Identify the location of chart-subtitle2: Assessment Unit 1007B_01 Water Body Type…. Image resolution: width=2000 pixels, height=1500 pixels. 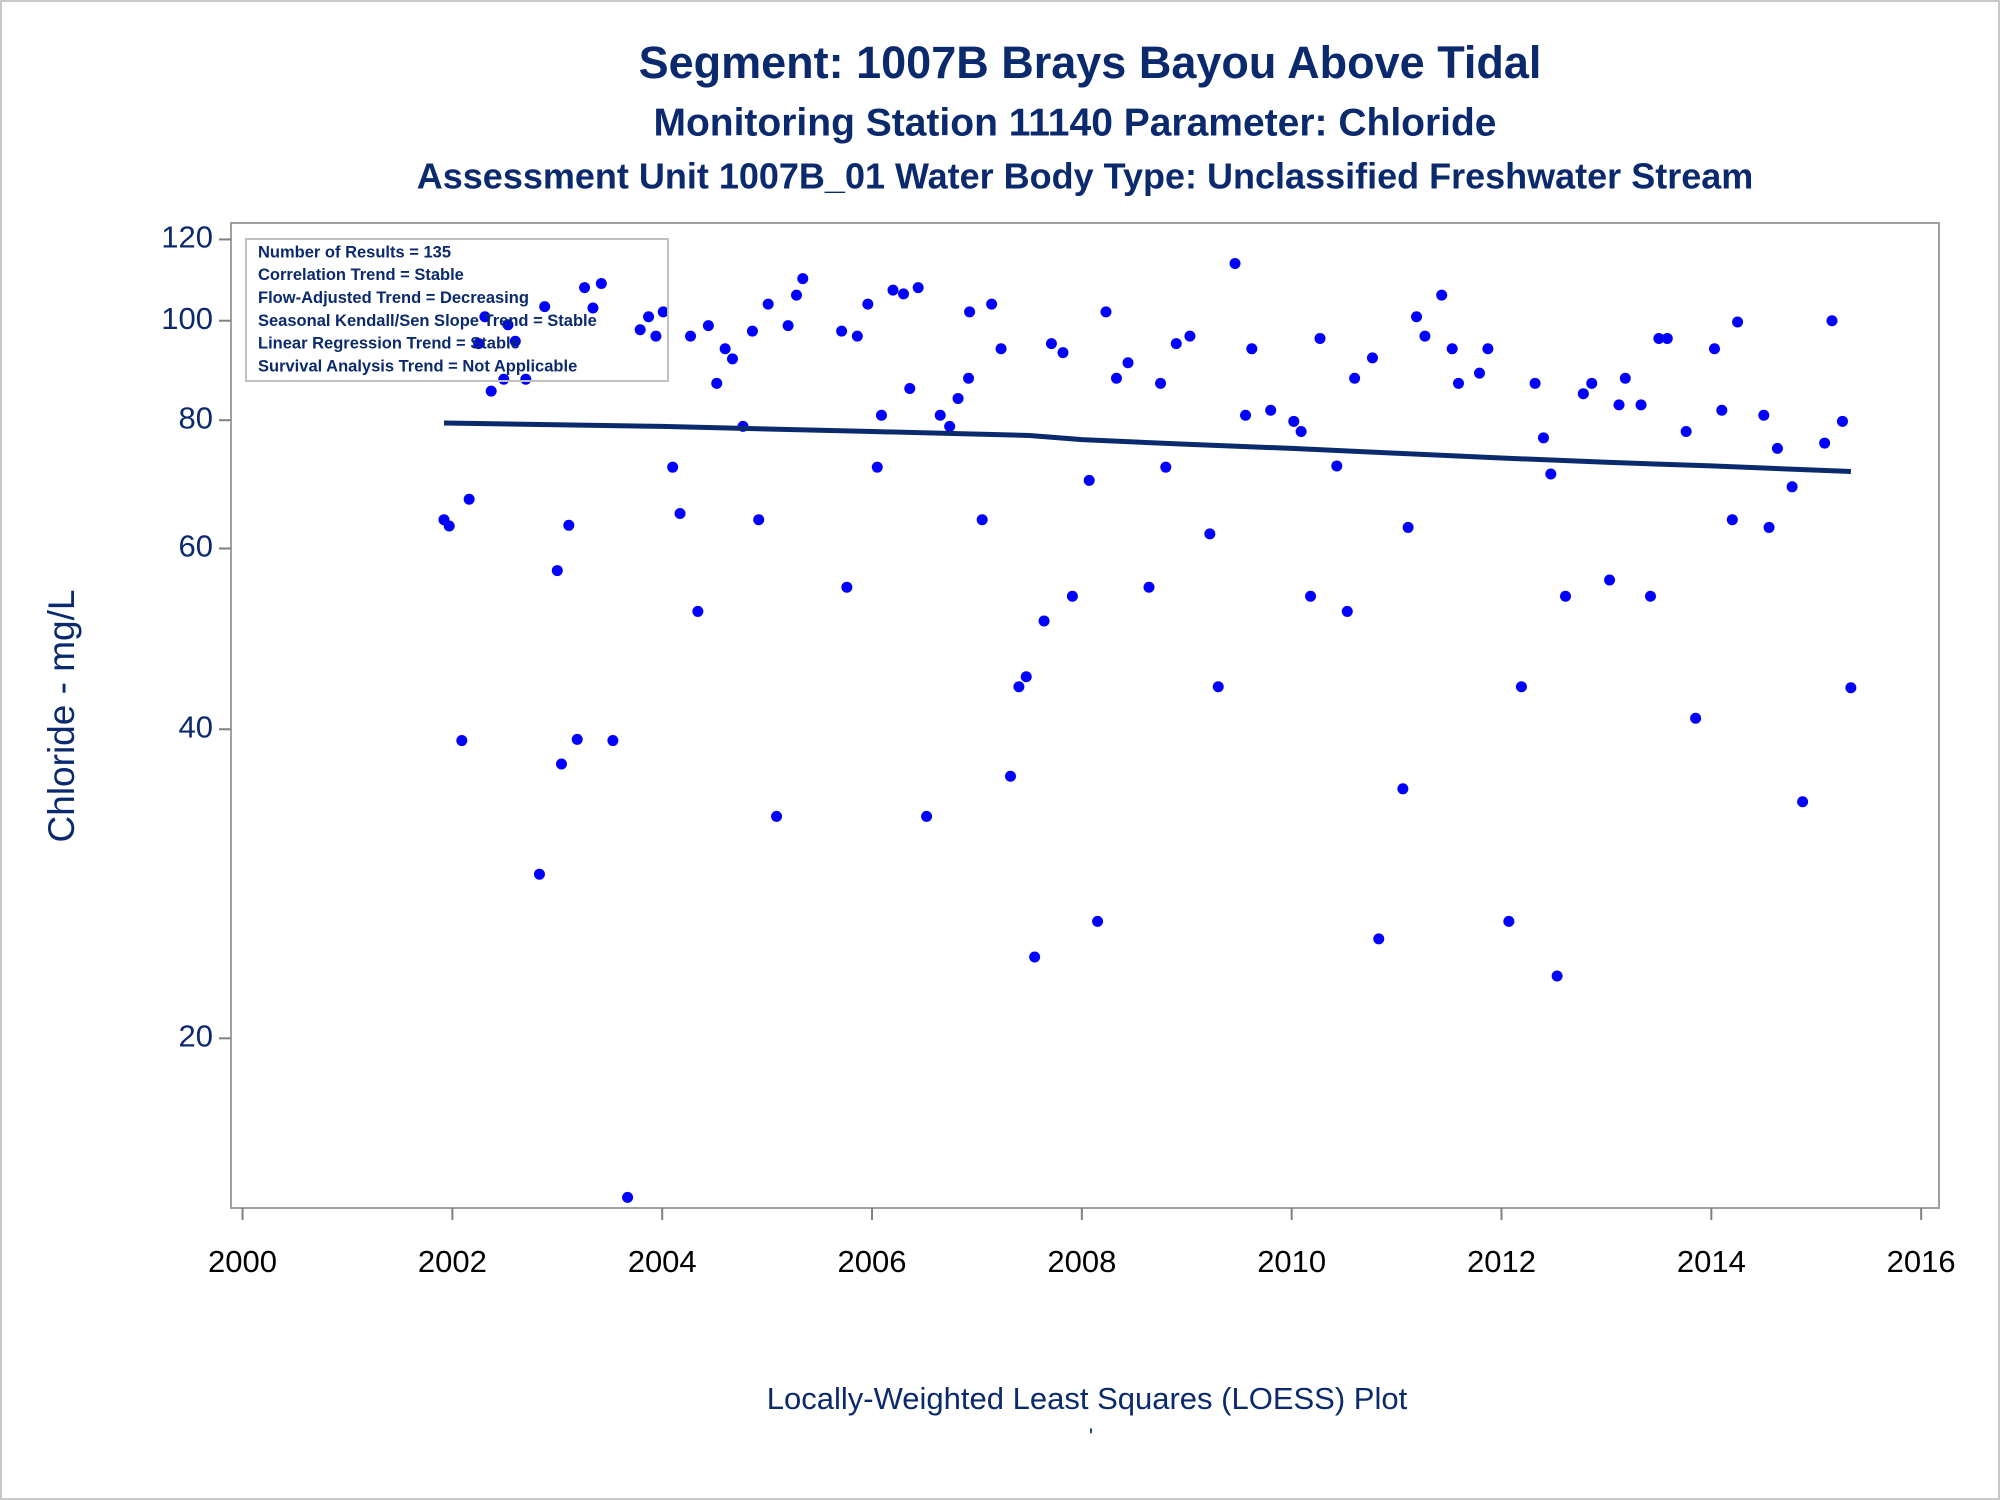
(1085, 176).